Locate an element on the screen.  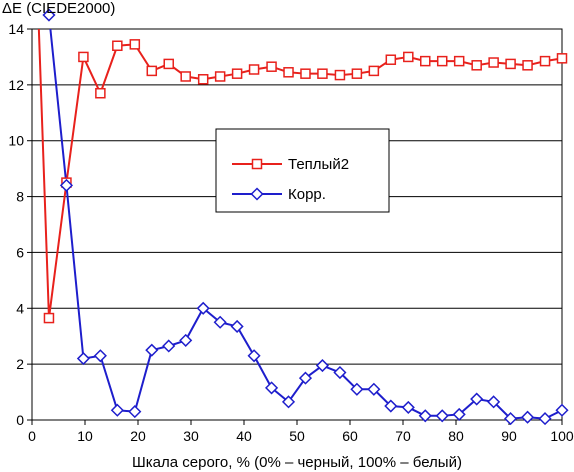
legend: Теплый2 Корр. is located at coordinates (302, 170).